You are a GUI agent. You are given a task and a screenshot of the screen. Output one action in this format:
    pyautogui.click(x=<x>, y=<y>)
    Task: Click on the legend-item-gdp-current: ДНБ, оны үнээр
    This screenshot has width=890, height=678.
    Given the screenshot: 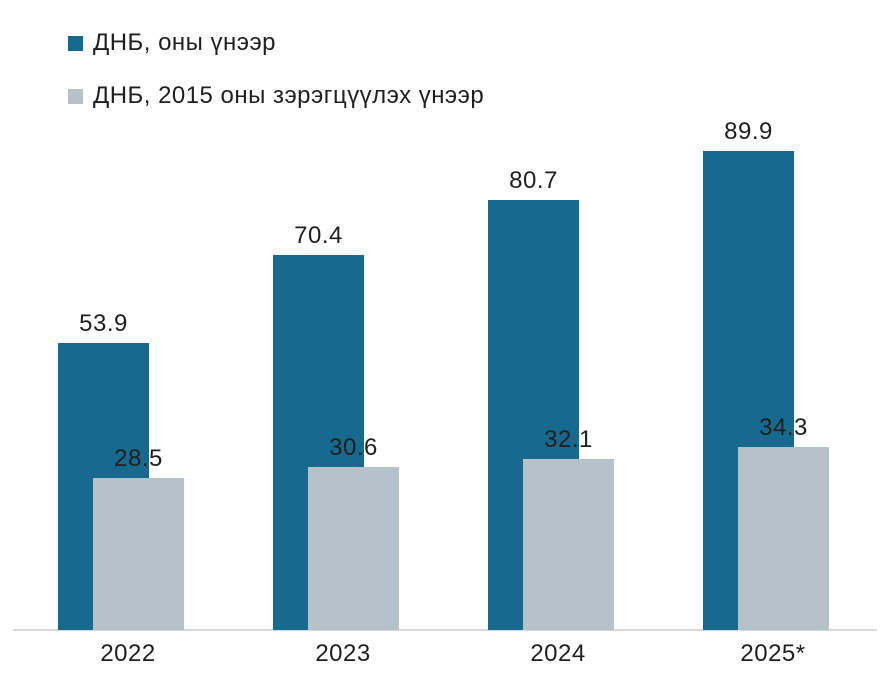 What is the action you would take?
    pyautogui.click(x=276, y=43)
    